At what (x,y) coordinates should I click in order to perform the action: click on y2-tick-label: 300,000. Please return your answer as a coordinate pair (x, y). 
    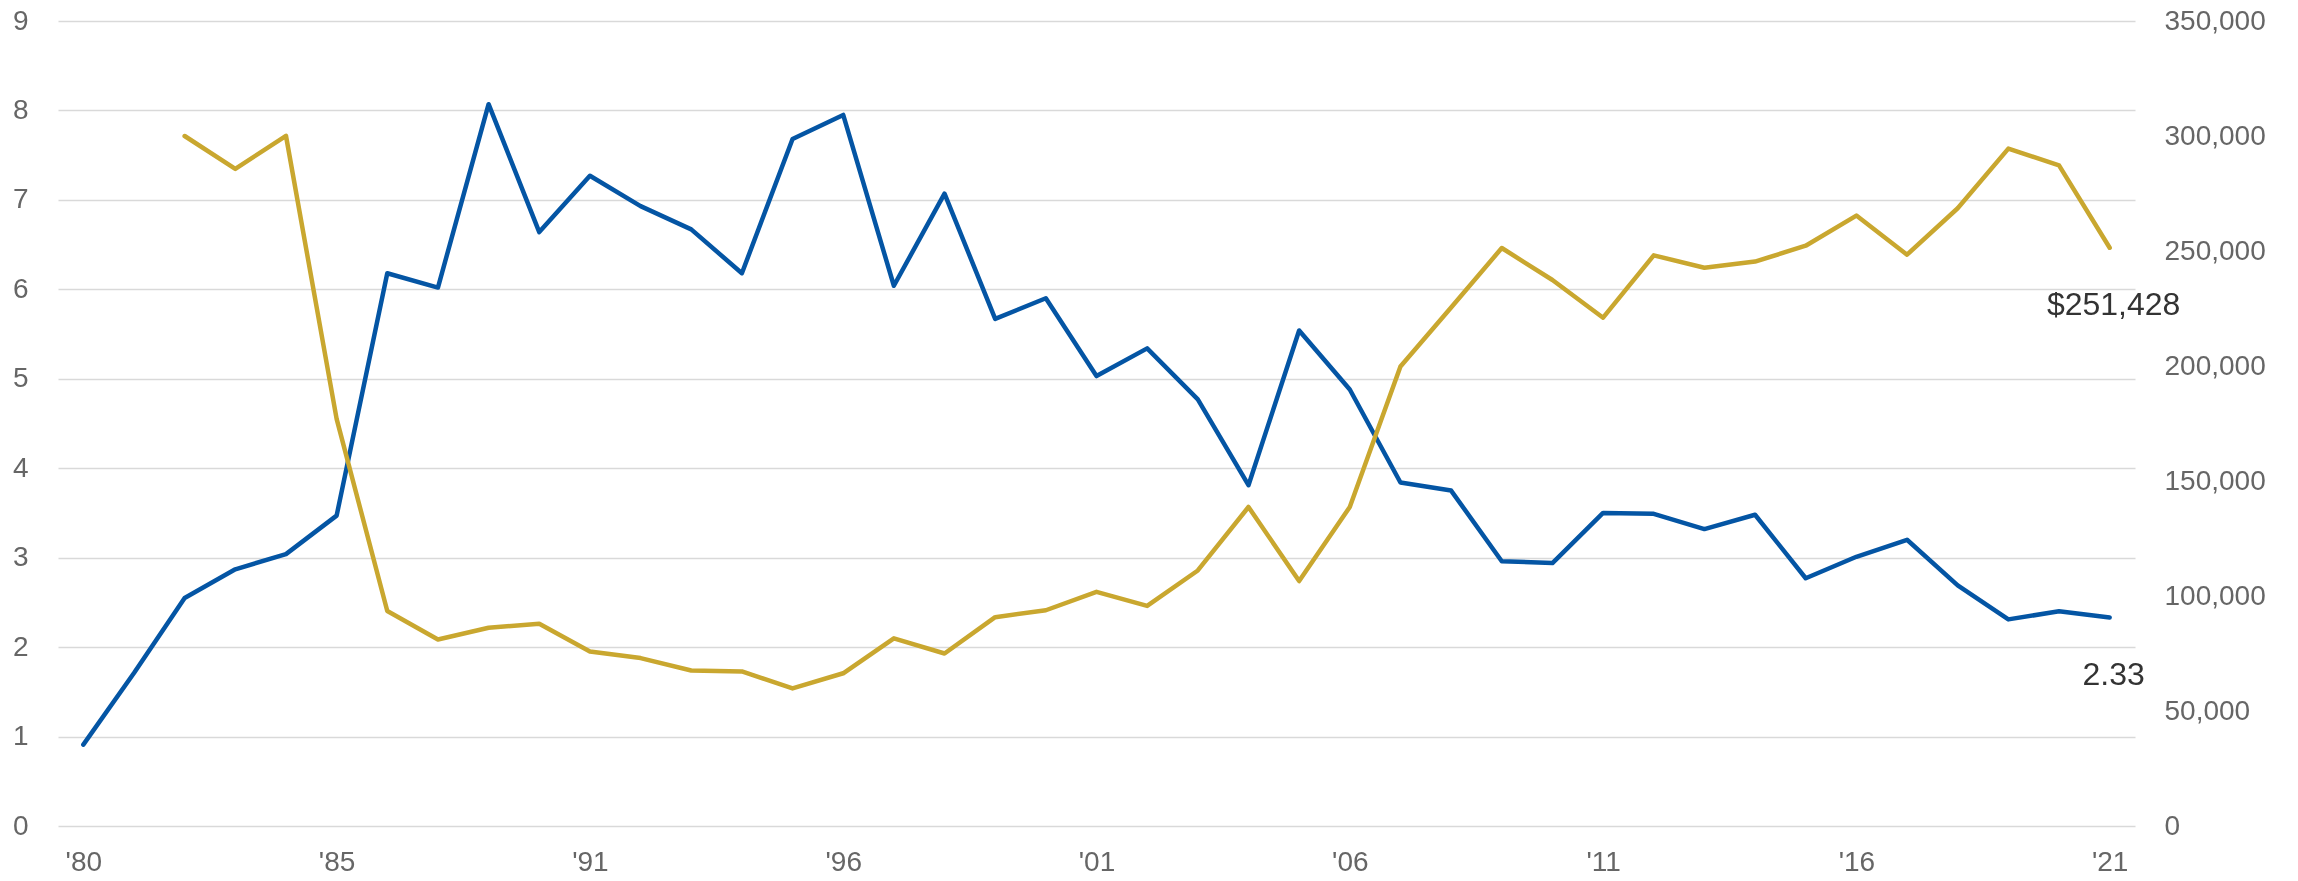
    Looking at the image, I should click on (2215, 135).